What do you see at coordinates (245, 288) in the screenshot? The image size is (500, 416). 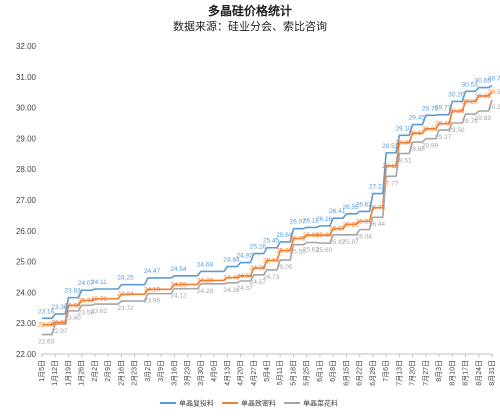 I see `data-label: 24.37` at bounding box center [245, 288].